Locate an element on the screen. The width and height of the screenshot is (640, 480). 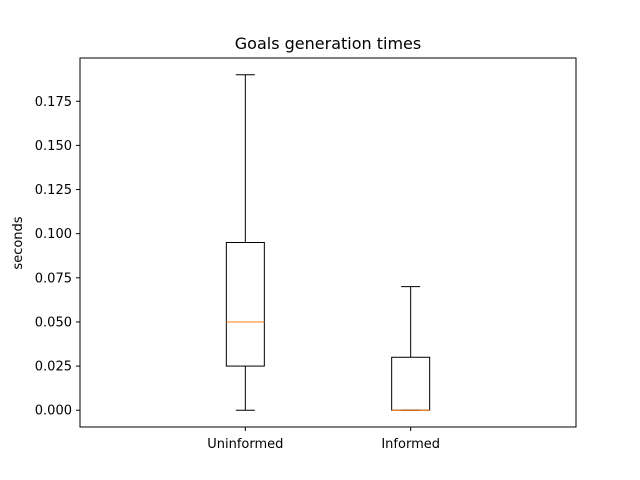
x-tick-label: Uninformed is located at coordinates (245, 444).